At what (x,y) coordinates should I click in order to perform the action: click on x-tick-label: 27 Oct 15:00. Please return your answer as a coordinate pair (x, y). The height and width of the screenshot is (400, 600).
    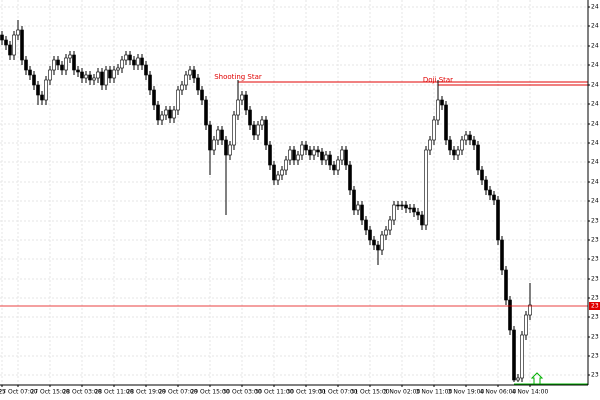
    Looking at the image, I should click on (49, 392).